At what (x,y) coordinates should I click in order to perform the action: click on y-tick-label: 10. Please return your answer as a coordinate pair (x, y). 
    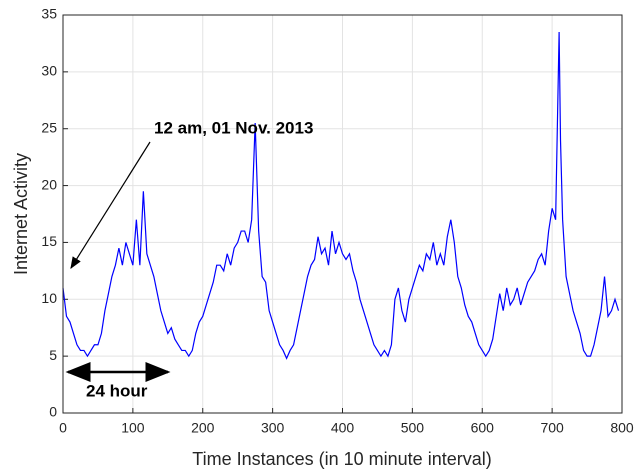
    Looking at the image, I should click on (49, 298).